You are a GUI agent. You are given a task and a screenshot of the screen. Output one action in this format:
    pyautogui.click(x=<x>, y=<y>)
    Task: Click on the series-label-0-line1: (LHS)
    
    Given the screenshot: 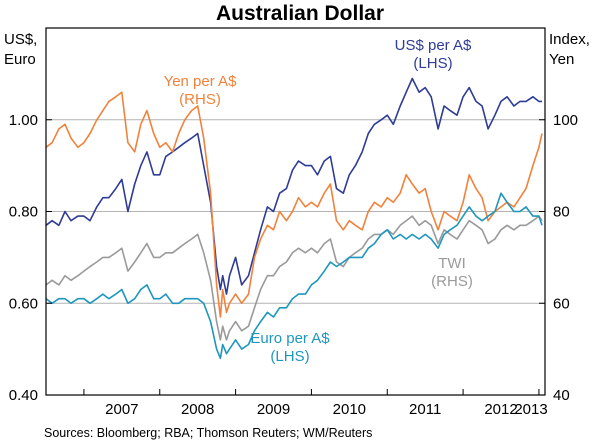 What is the action you would take?
    pyautogui.click(x=432, y=63)
    